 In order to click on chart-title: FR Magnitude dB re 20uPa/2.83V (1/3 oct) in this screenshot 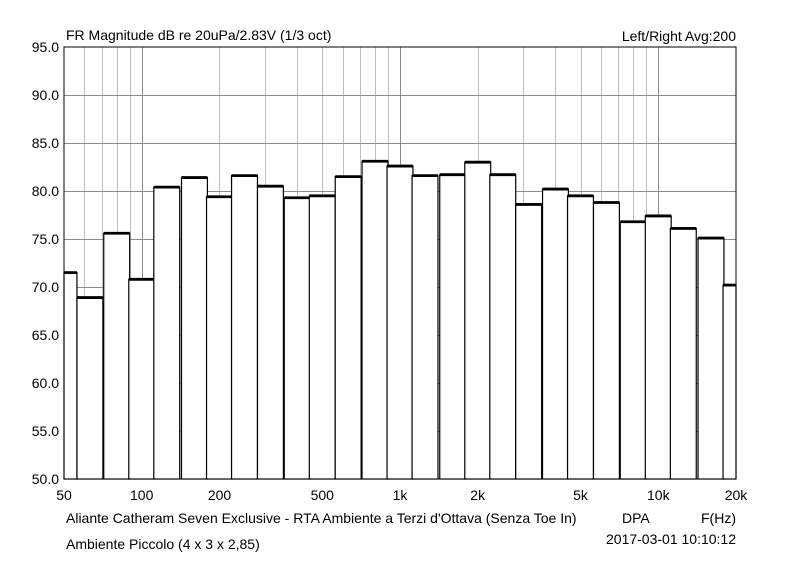, I will do `click(198, 35)`.